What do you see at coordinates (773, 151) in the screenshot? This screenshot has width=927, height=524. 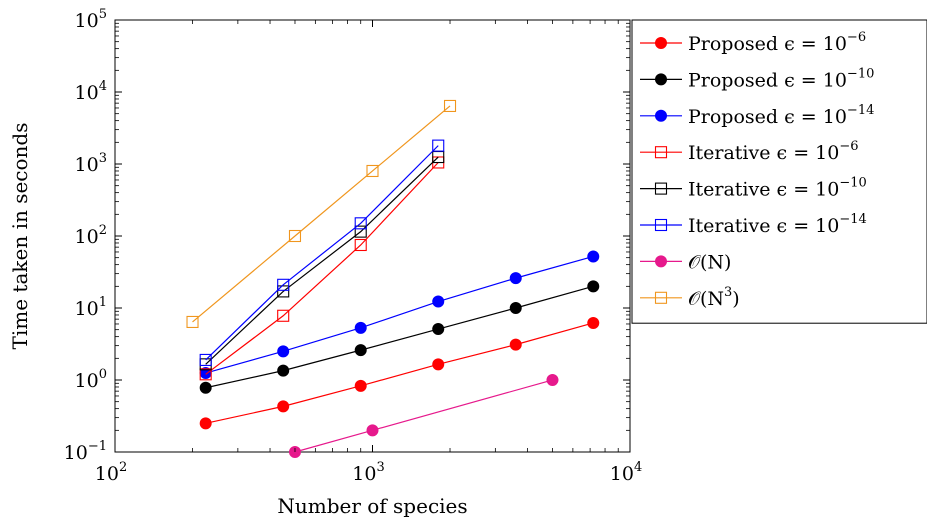 I see `legend-label: Iterative ϵ = 10−6` at bounding box center [773, 151].